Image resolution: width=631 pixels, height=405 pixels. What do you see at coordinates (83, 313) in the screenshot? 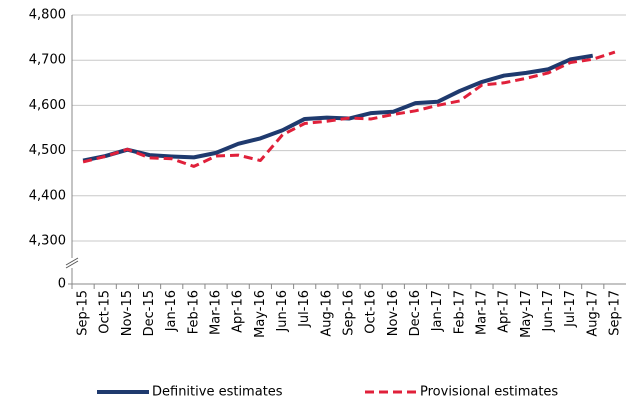
I see `x-tick-label: Sep-15` at bounding box center [83, 313].